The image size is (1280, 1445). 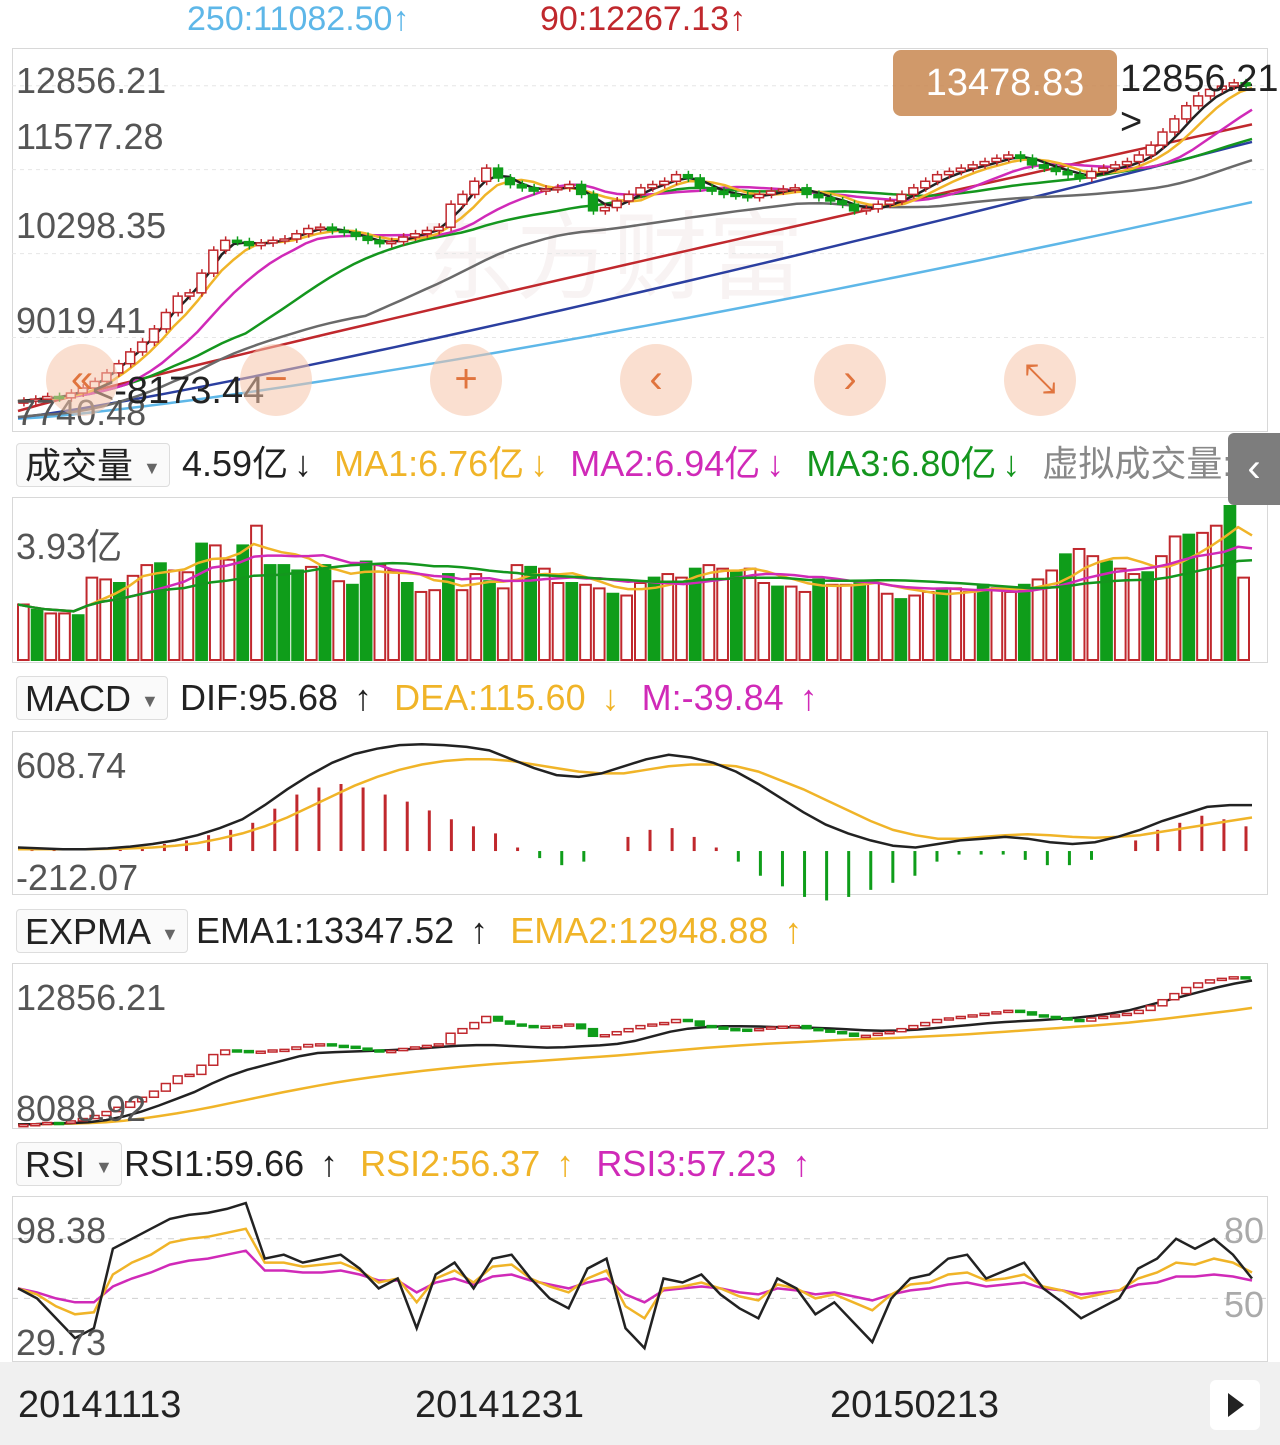 What do you see at coordinates (656, 380) in the screenshot?
I see `prev-button: ‹` at bounding box center [656, 380].